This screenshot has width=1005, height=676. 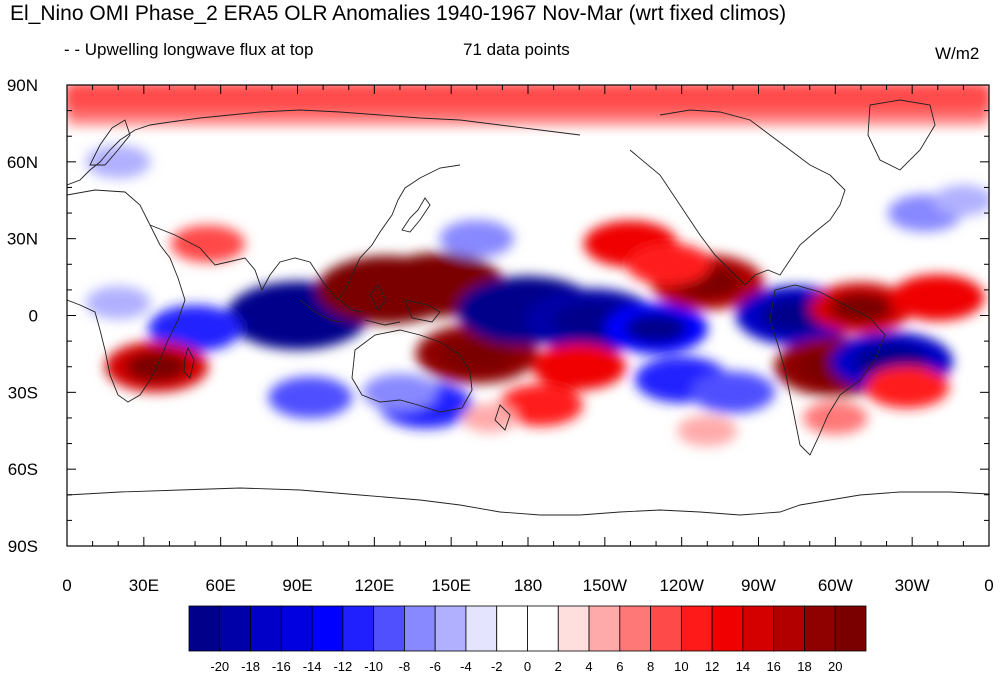 What do you see at coordinates (605, 585) in the screenshot?
I see `lon-tick-label: 150W` at bounding box center [605, 585].